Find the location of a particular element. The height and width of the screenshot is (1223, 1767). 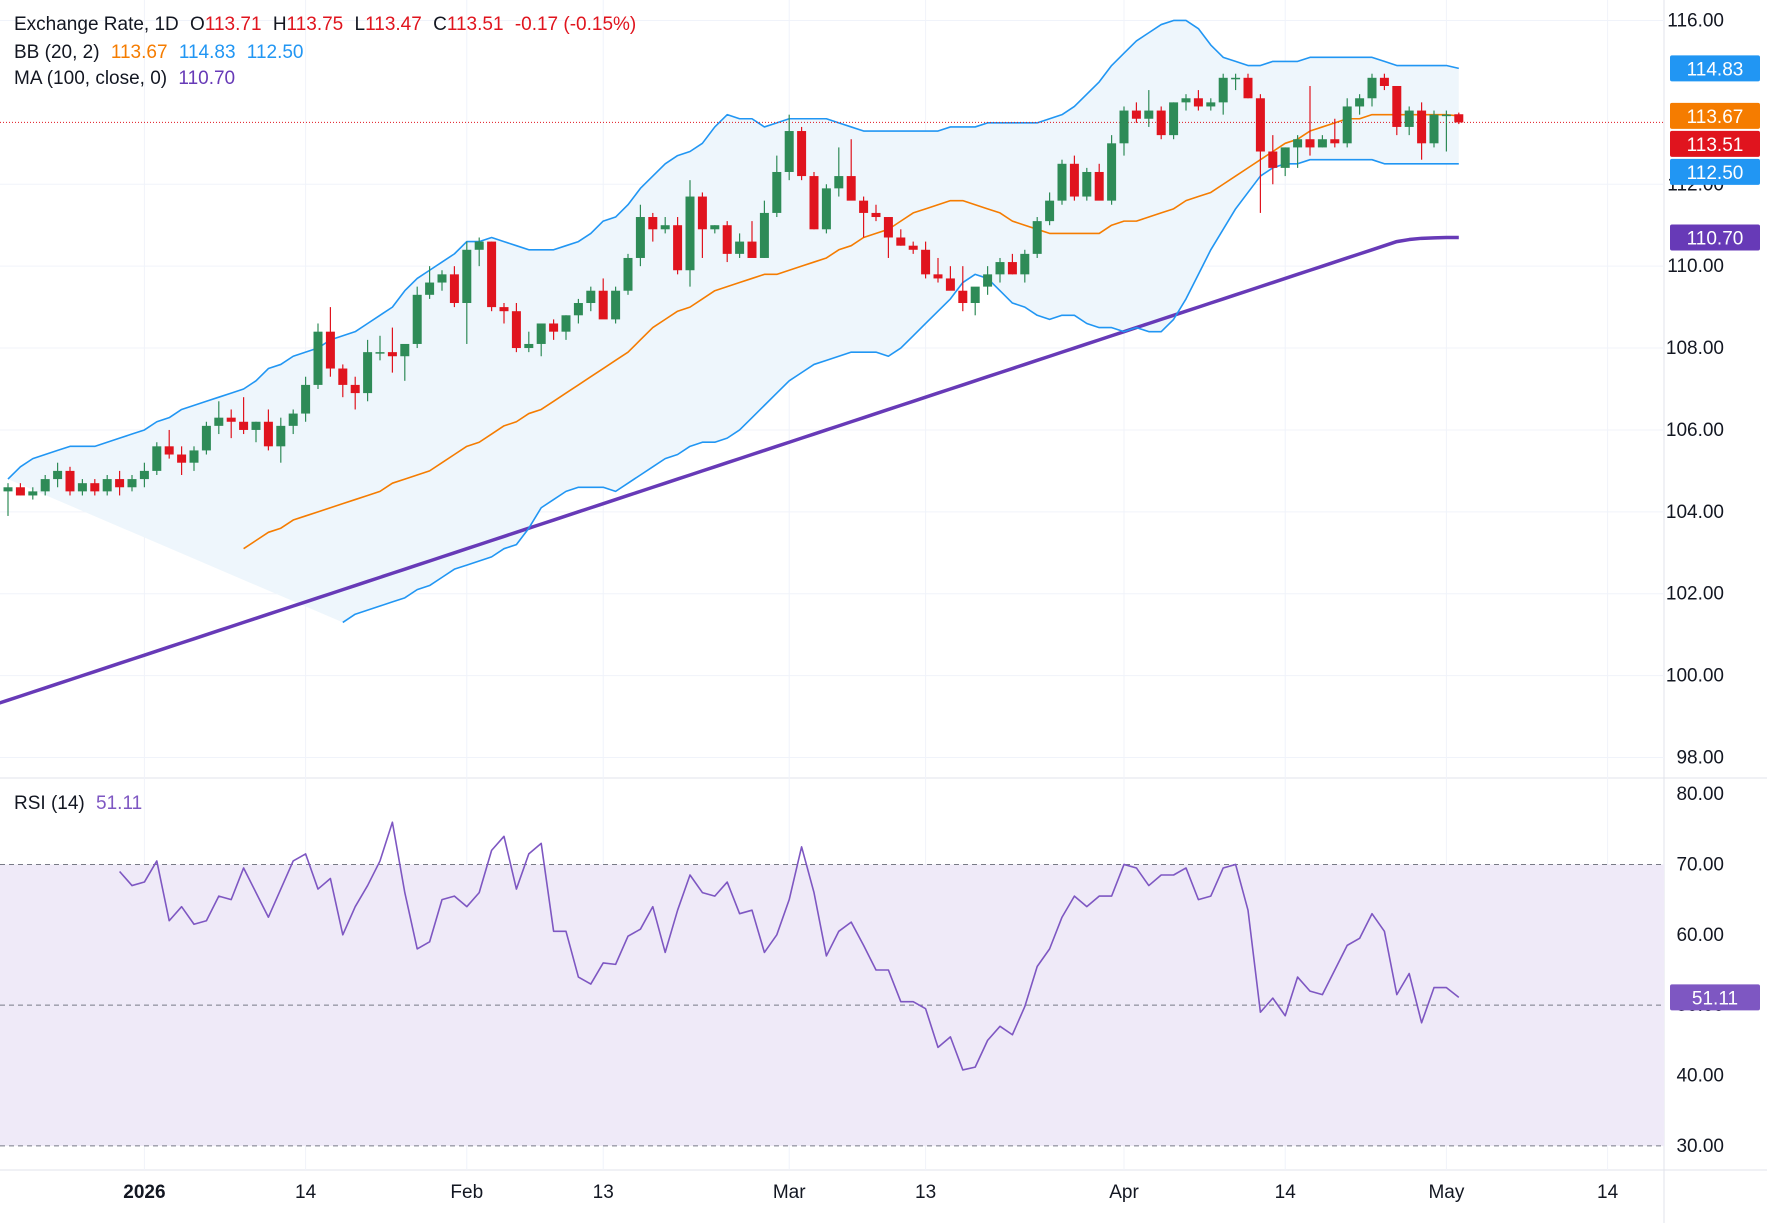

time-tick-label: 14 is located at coordinates (1608, 1192).